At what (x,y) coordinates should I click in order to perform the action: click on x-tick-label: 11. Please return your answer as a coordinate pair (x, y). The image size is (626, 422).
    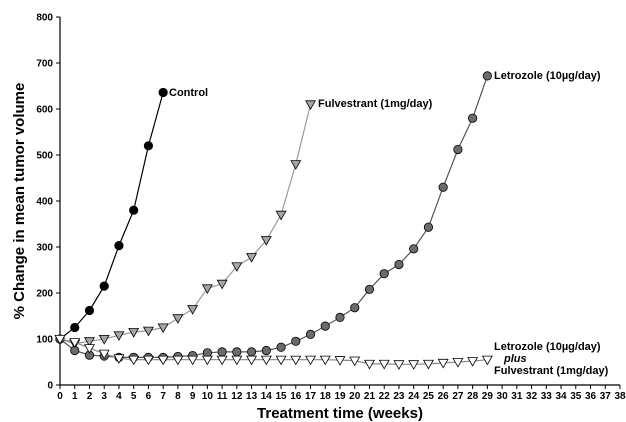
    Looking at the image, I should click on (222, 396).